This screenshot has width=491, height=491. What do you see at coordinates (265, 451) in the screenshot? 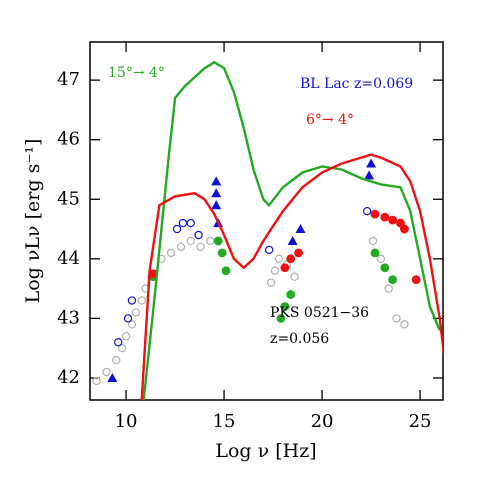
I see `x-axis-label: Log ν [Hz]` at bounding box center [265, 451].